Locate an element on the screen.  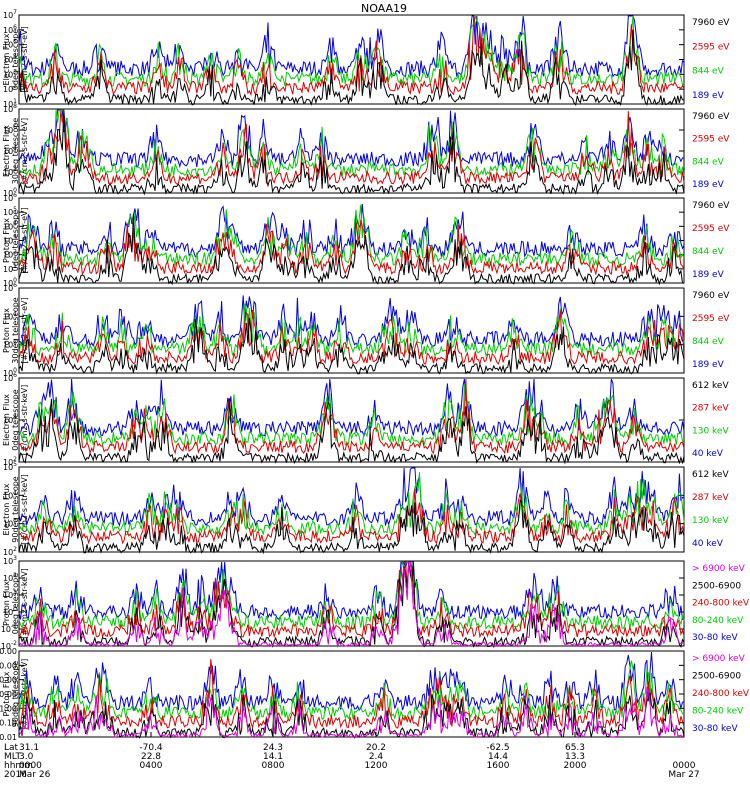
x-tick-label: 2000 is located at coordinates (575, 766).